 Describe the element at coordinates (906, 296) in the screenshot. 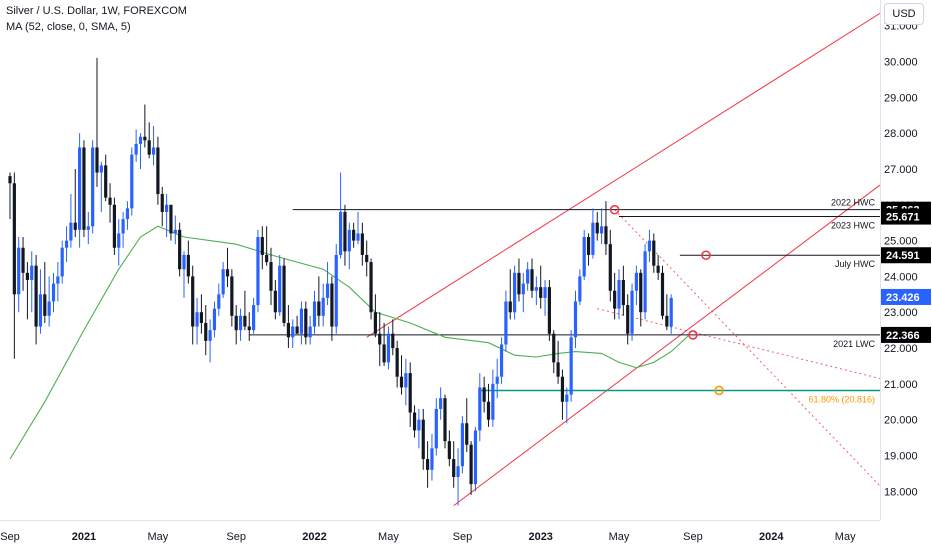

I see `current-price-badge-bg` at that location.